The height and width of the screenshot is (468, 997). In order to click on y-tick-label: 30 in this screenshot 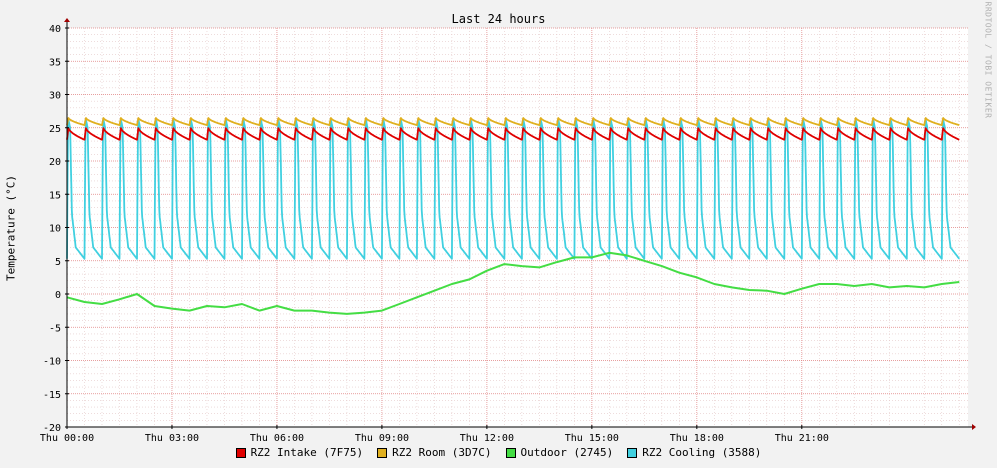, I will do `click(55, 96)`.